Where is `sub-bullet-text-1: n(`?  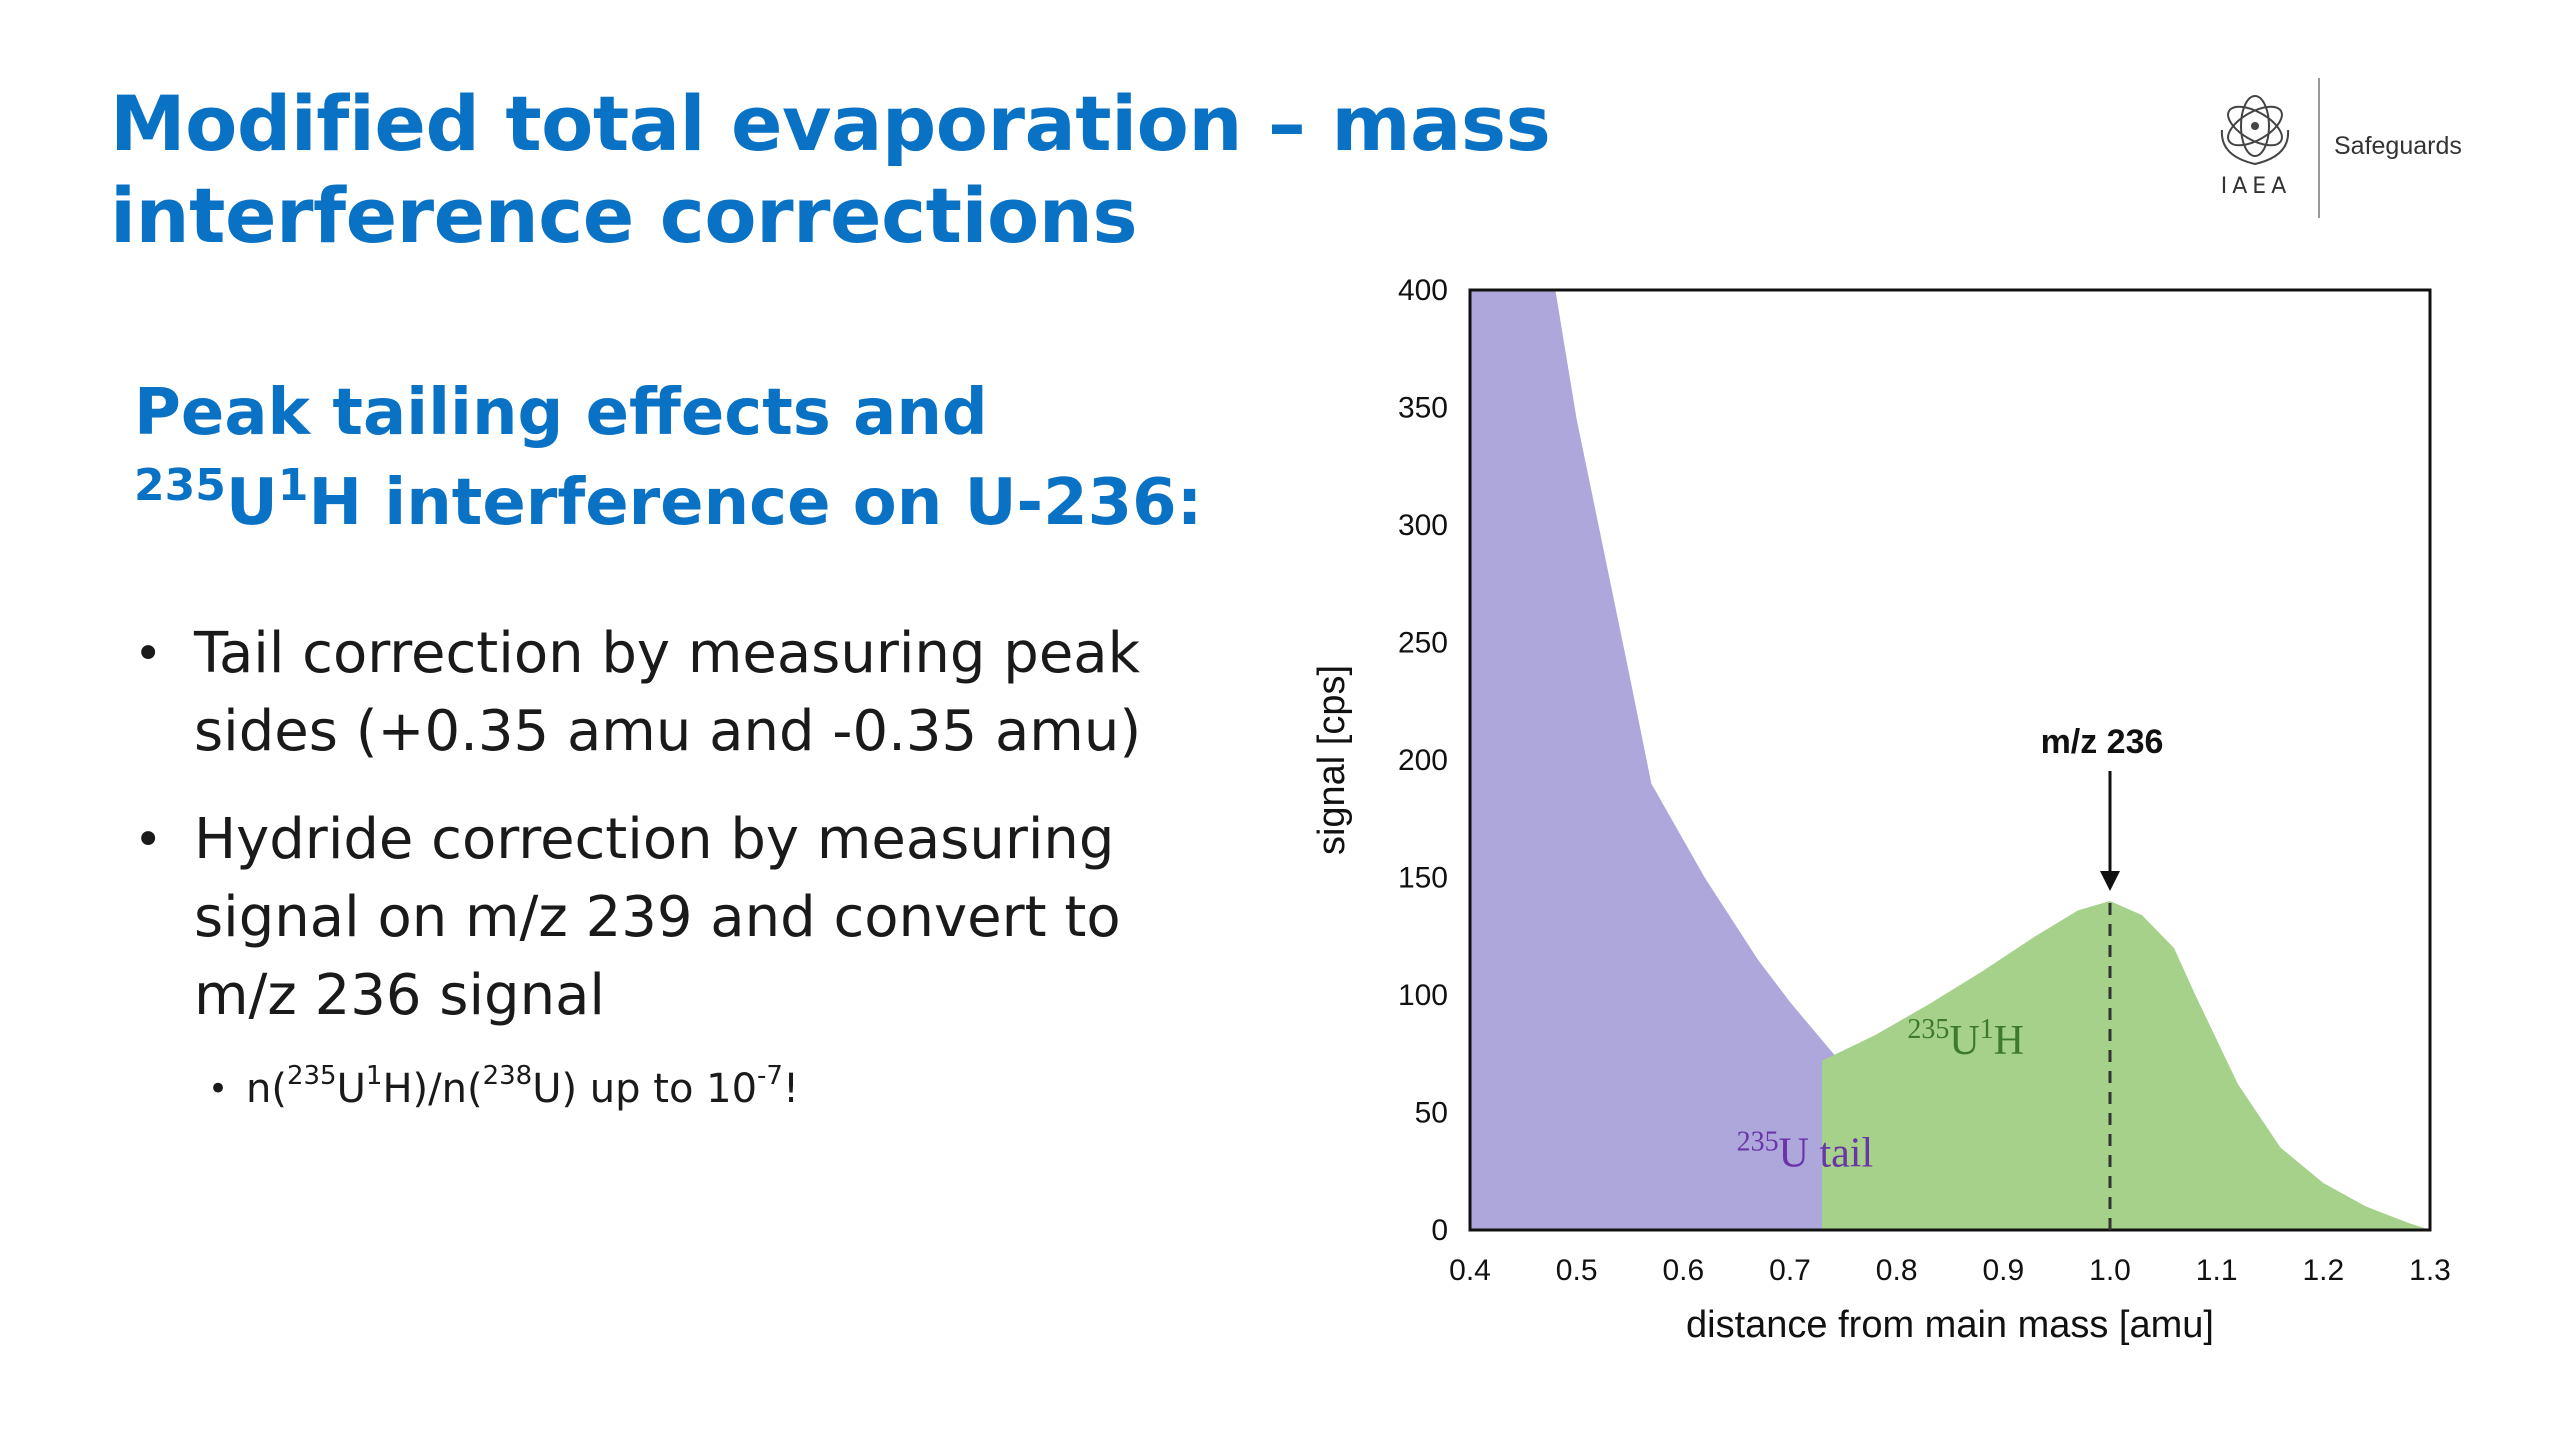 sub-bullet-text-1: n( is located at coordinates (266, 1089).